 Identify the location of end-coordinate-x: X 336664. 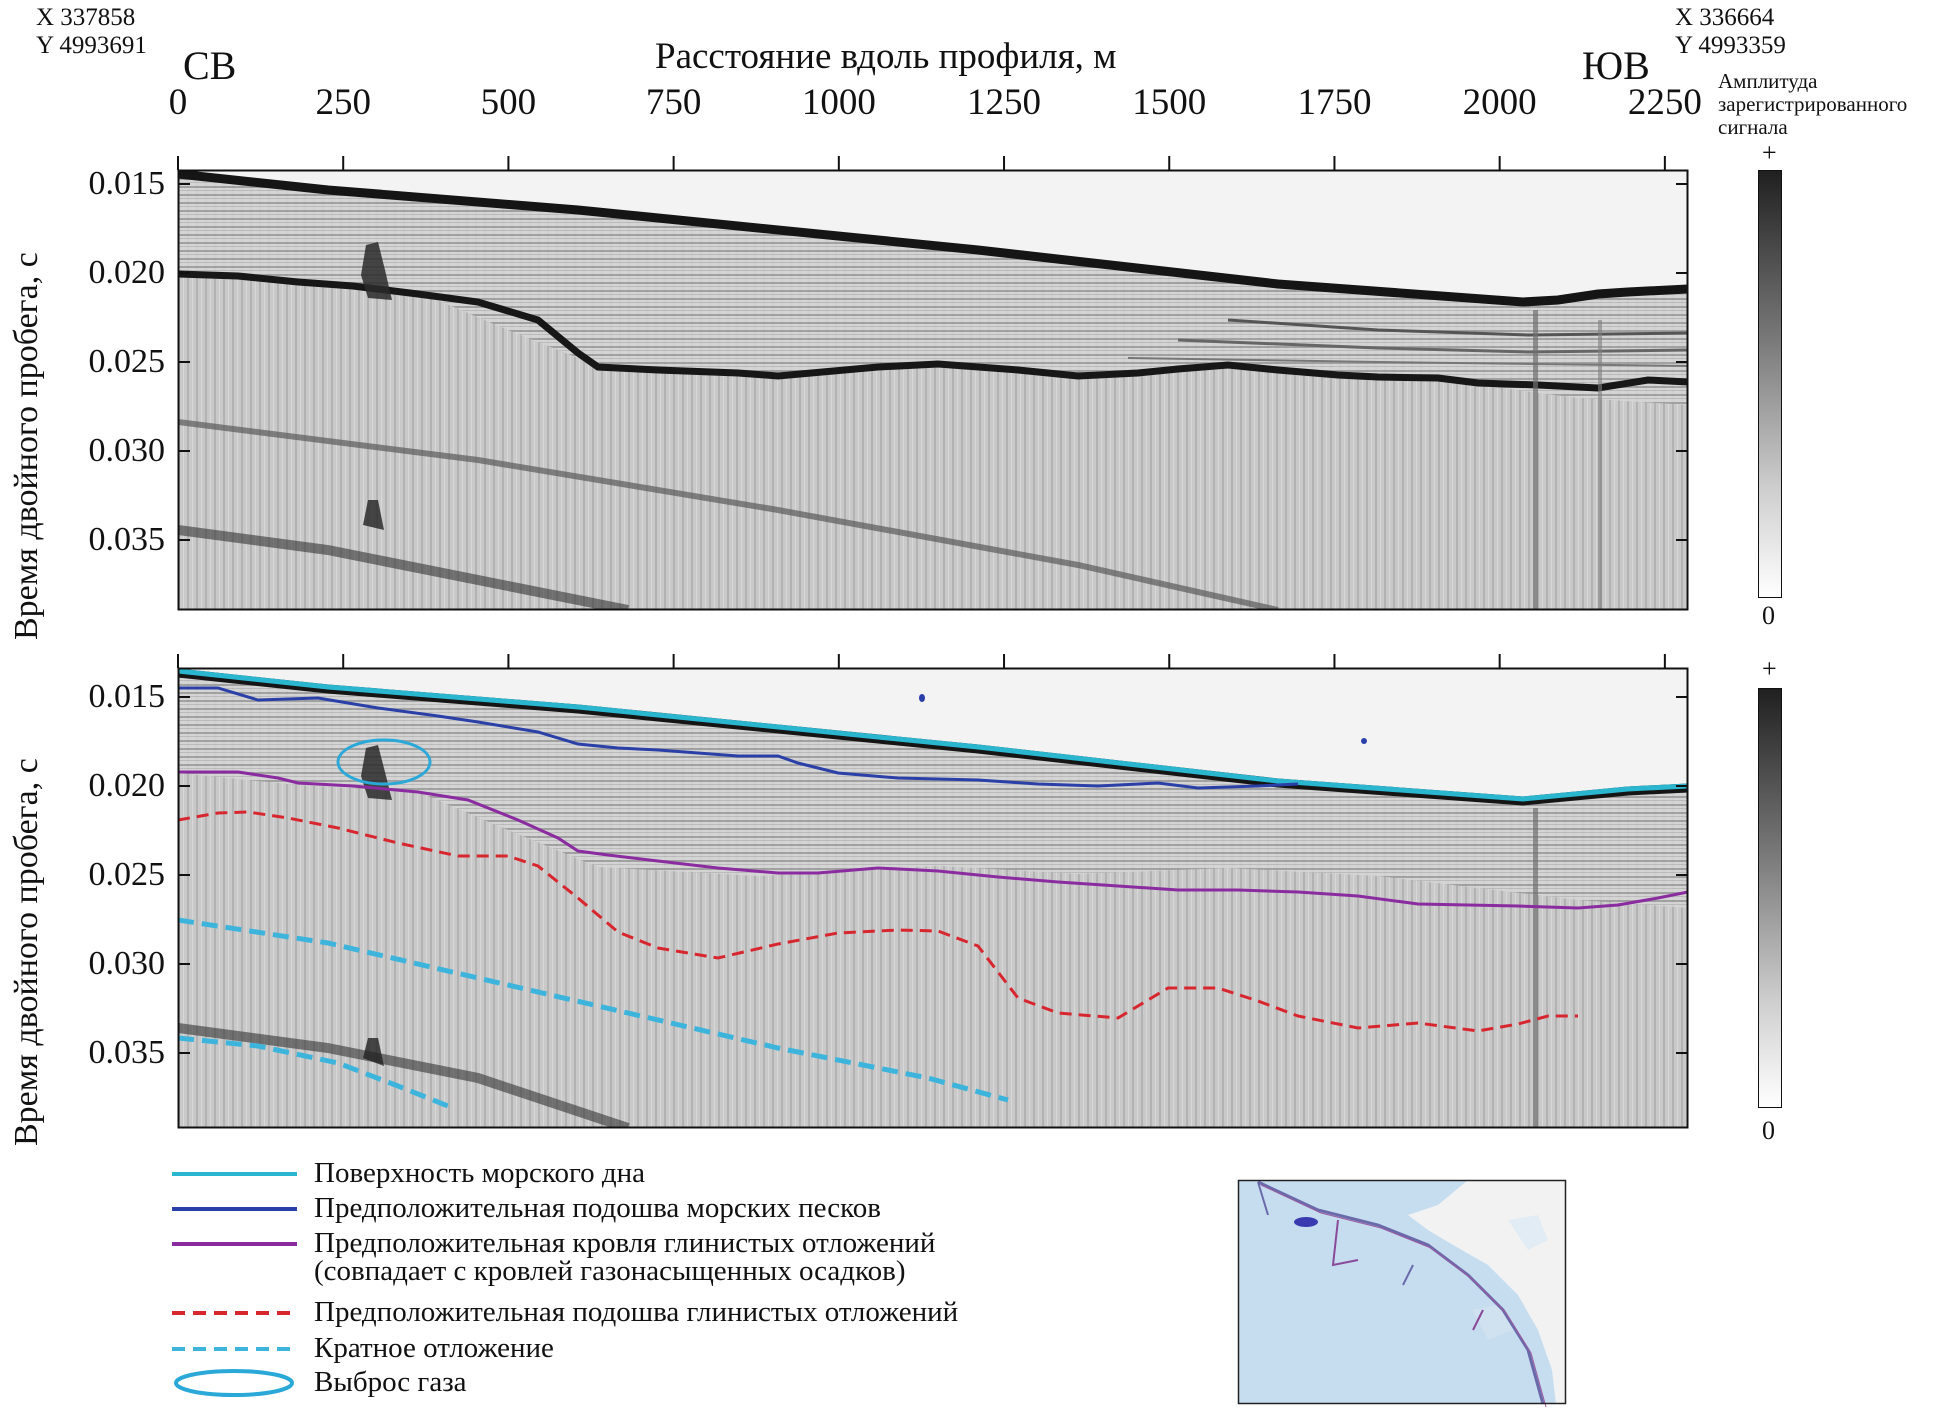
(1725, 17).